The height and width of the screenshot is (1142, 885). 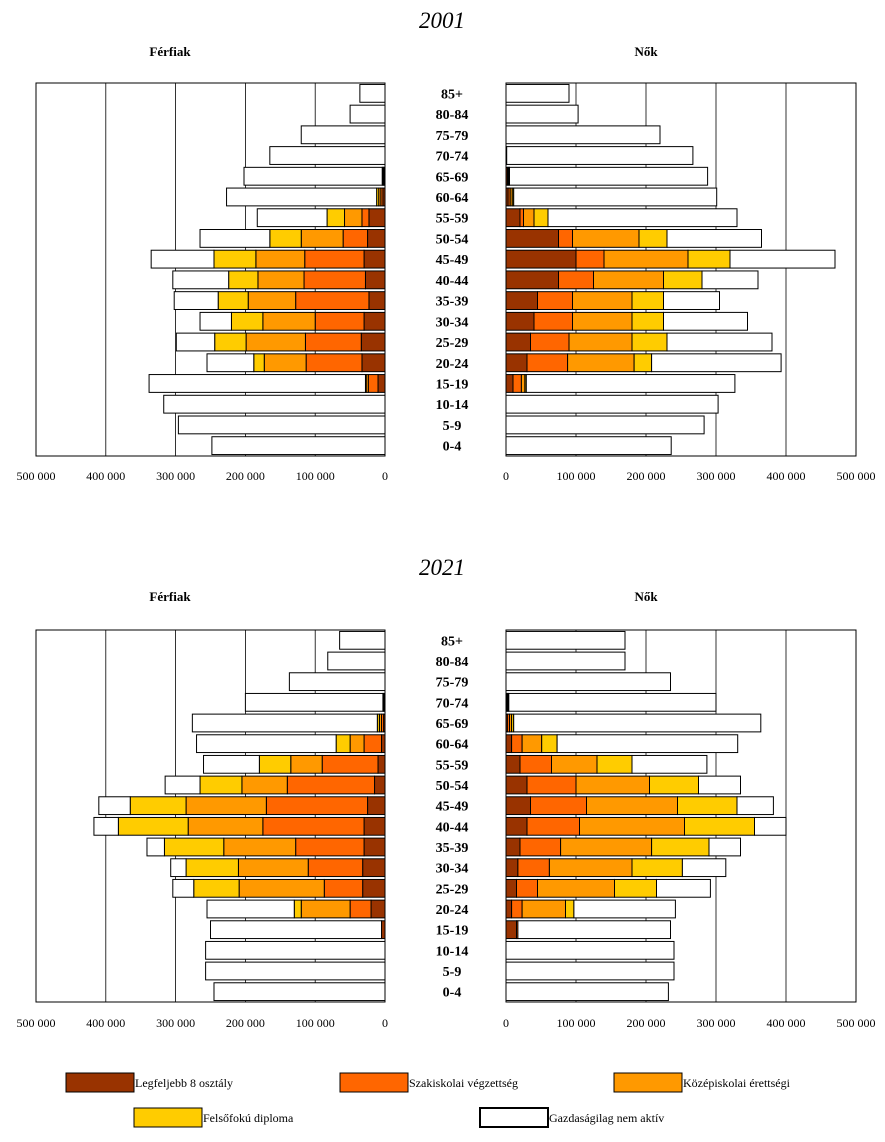 What do you see at coordinates (452, 724) in the screenshot?
I see `age-group-label: 65-69` at bounding box center [452, 724].